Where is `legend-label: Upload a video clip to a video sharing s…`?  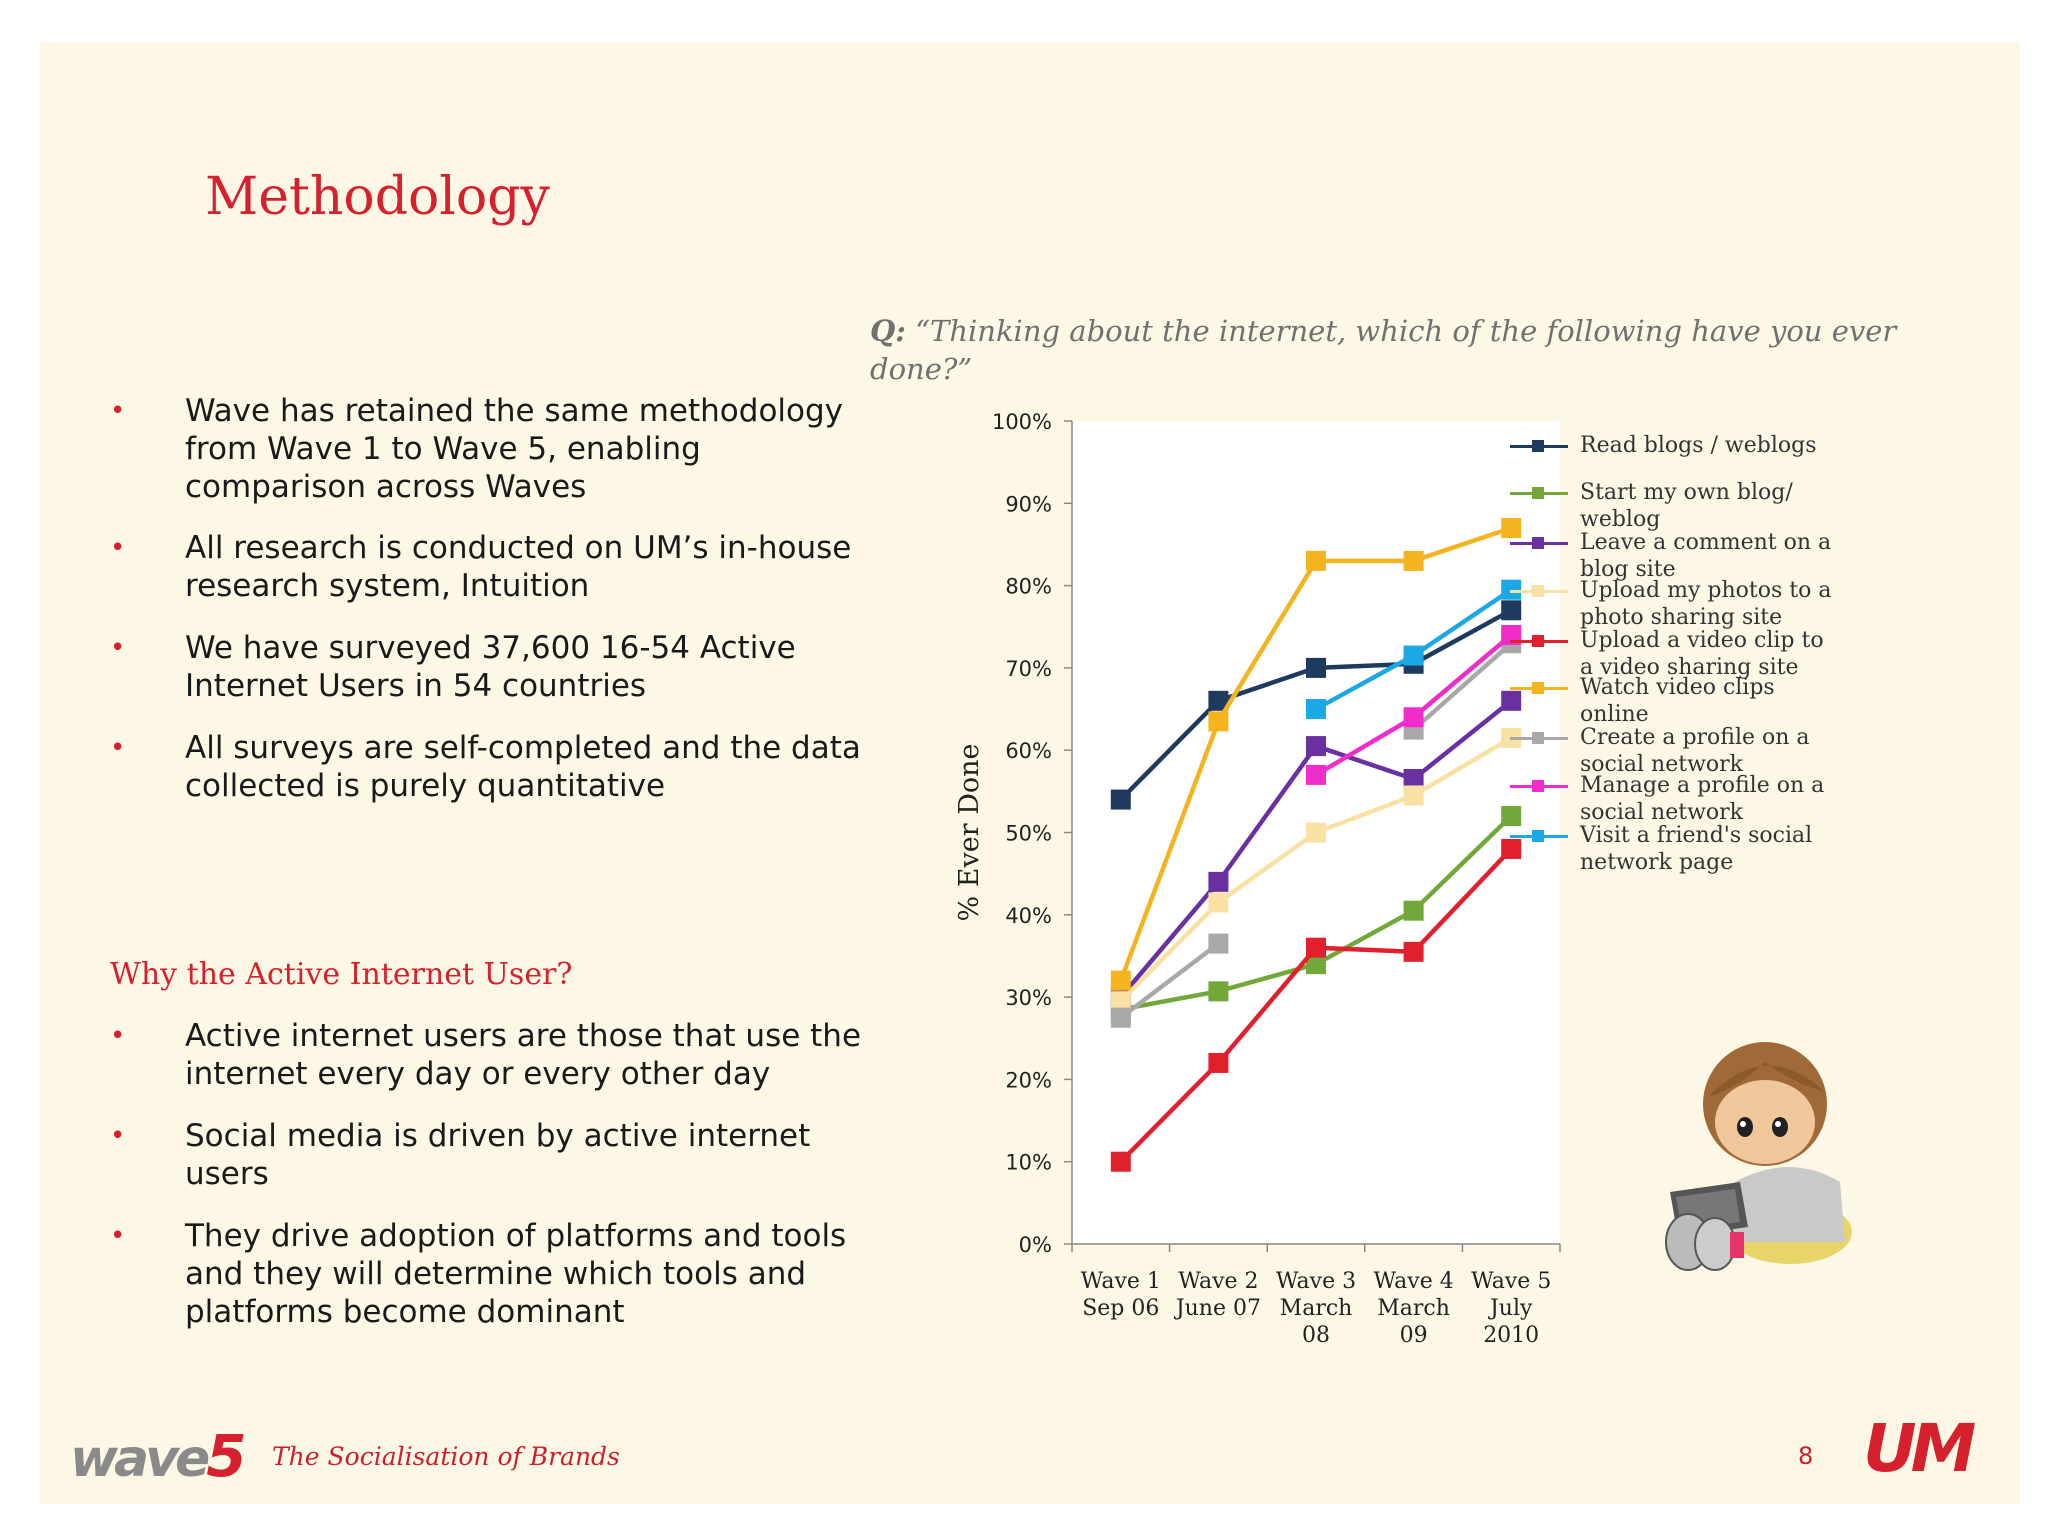
legend-label: Upload a video clip to a video sharing s… is located at coordinates (1702, 654).